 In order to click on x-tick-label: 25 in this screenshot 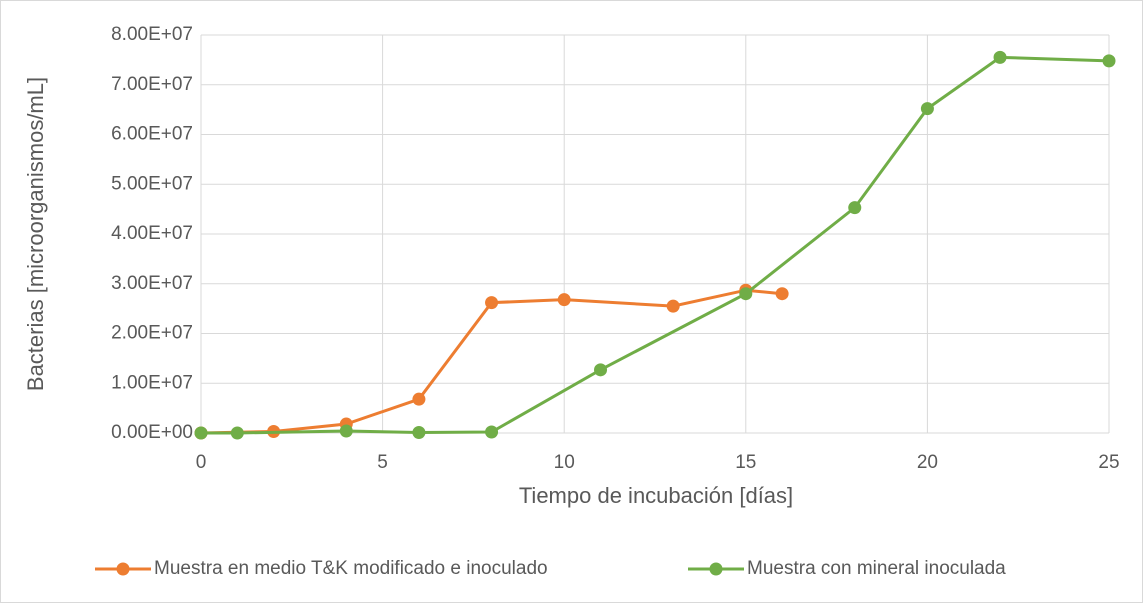, I will do `click(1108, 462)`.